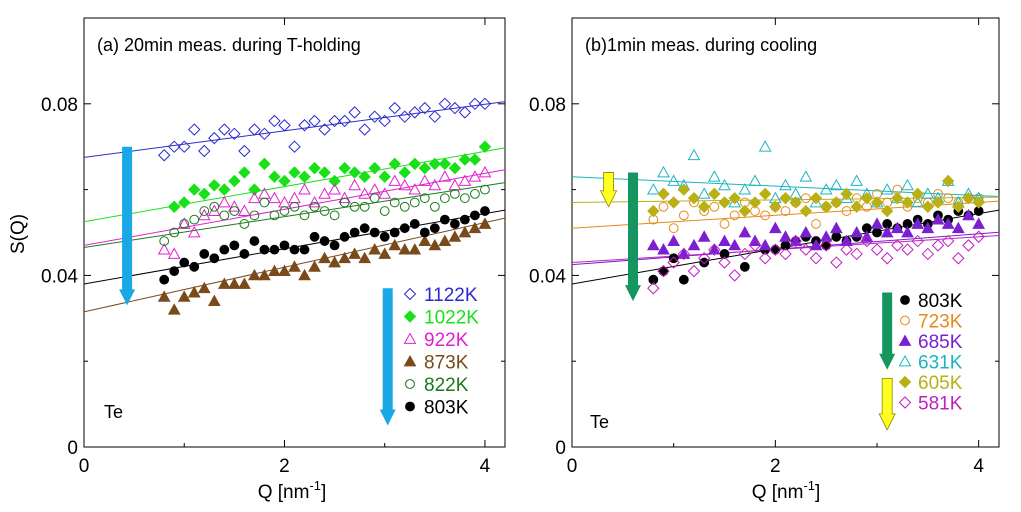 The width and height of the screenshot is (1021, 512). I want to click on arrow-green-legend, so click(887, 331).